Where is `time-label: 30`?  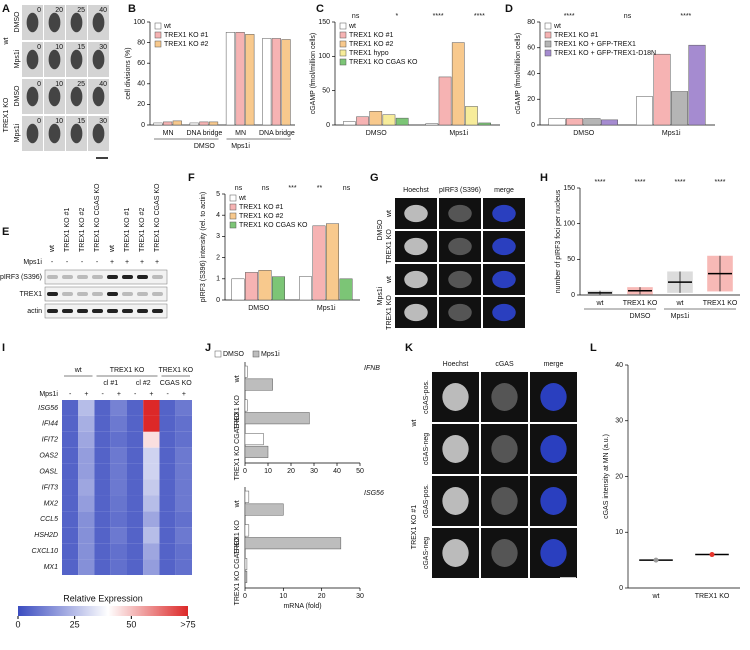
time-label: 30 is located at coordinates (103, 121).